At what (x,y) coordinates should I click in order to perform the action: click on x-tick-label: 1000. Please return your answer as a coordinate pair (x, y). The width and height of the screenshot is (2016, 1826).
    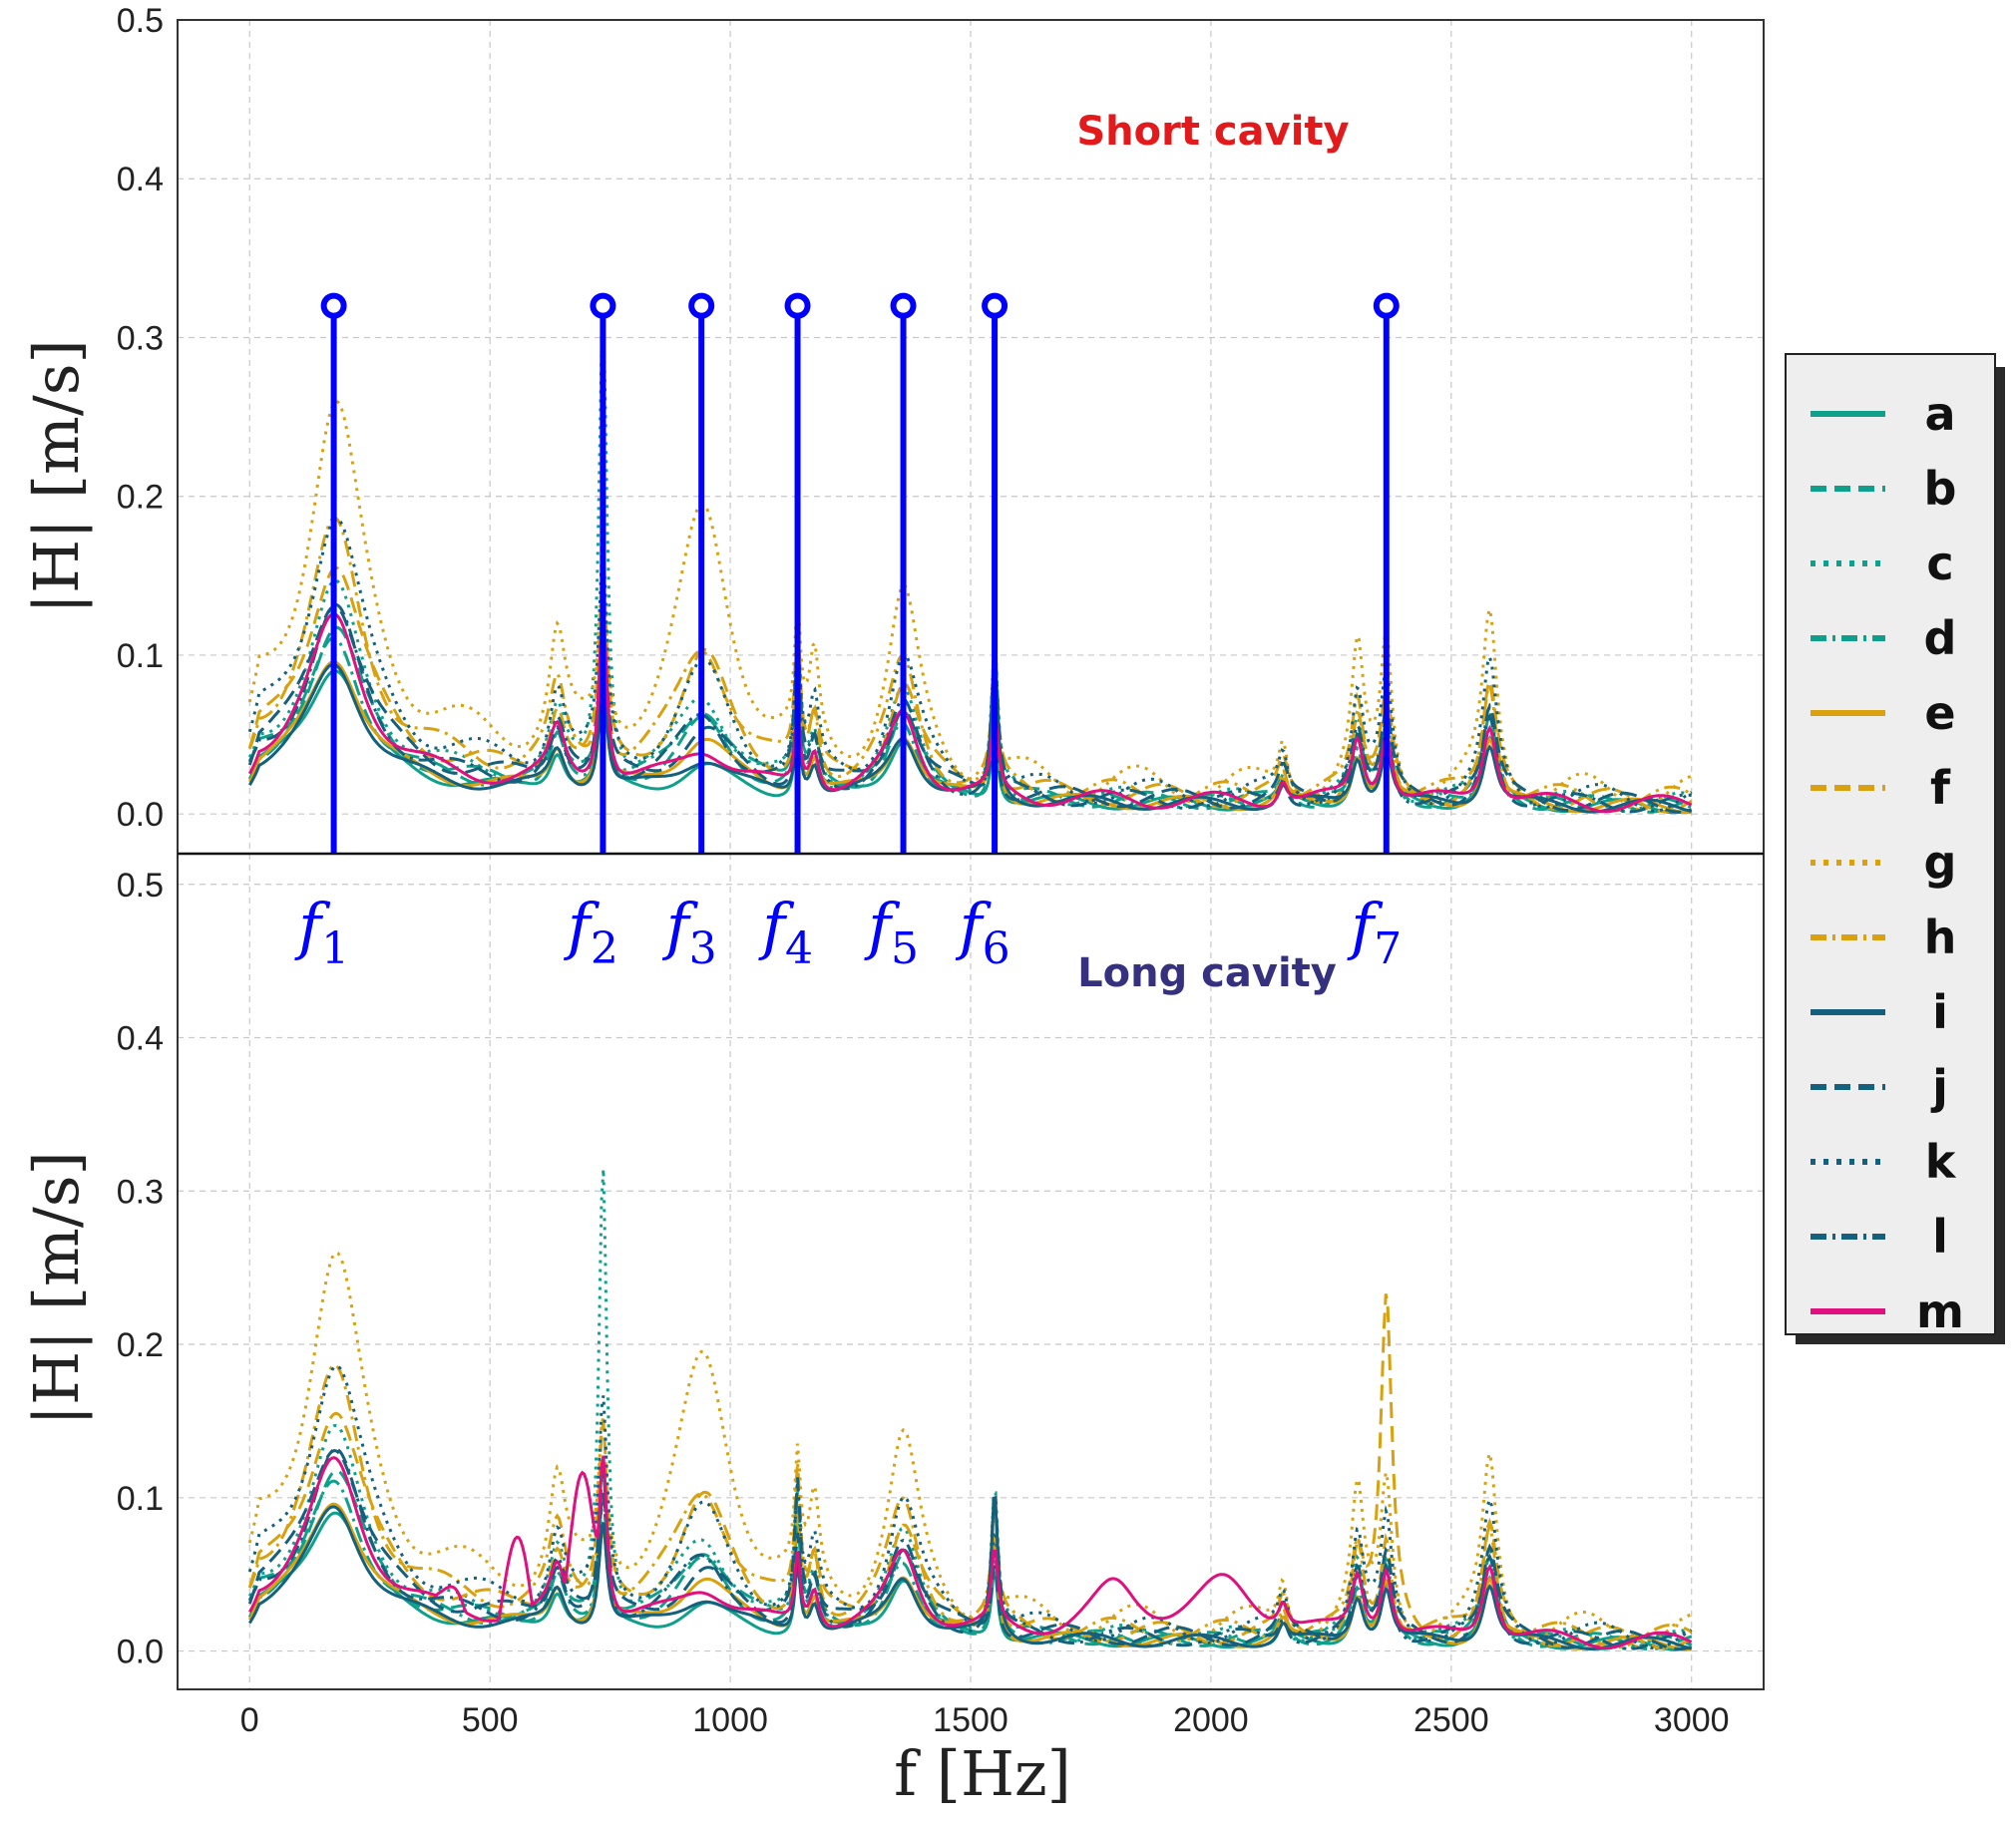
    Looking at the image, I should click on (730, 1720).